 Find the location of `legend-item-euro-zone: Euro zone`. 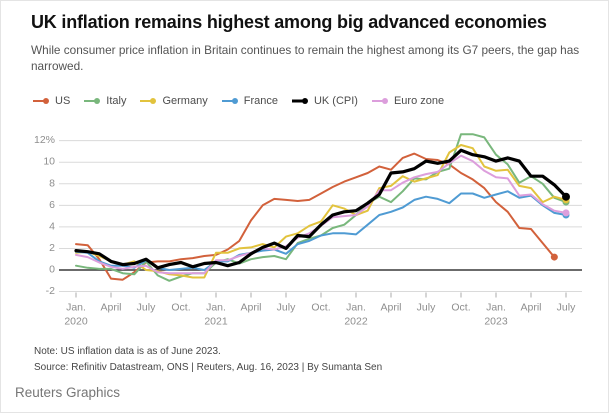

legend-item-euro-zone: Euro zone is located at coordinates (408, 101).